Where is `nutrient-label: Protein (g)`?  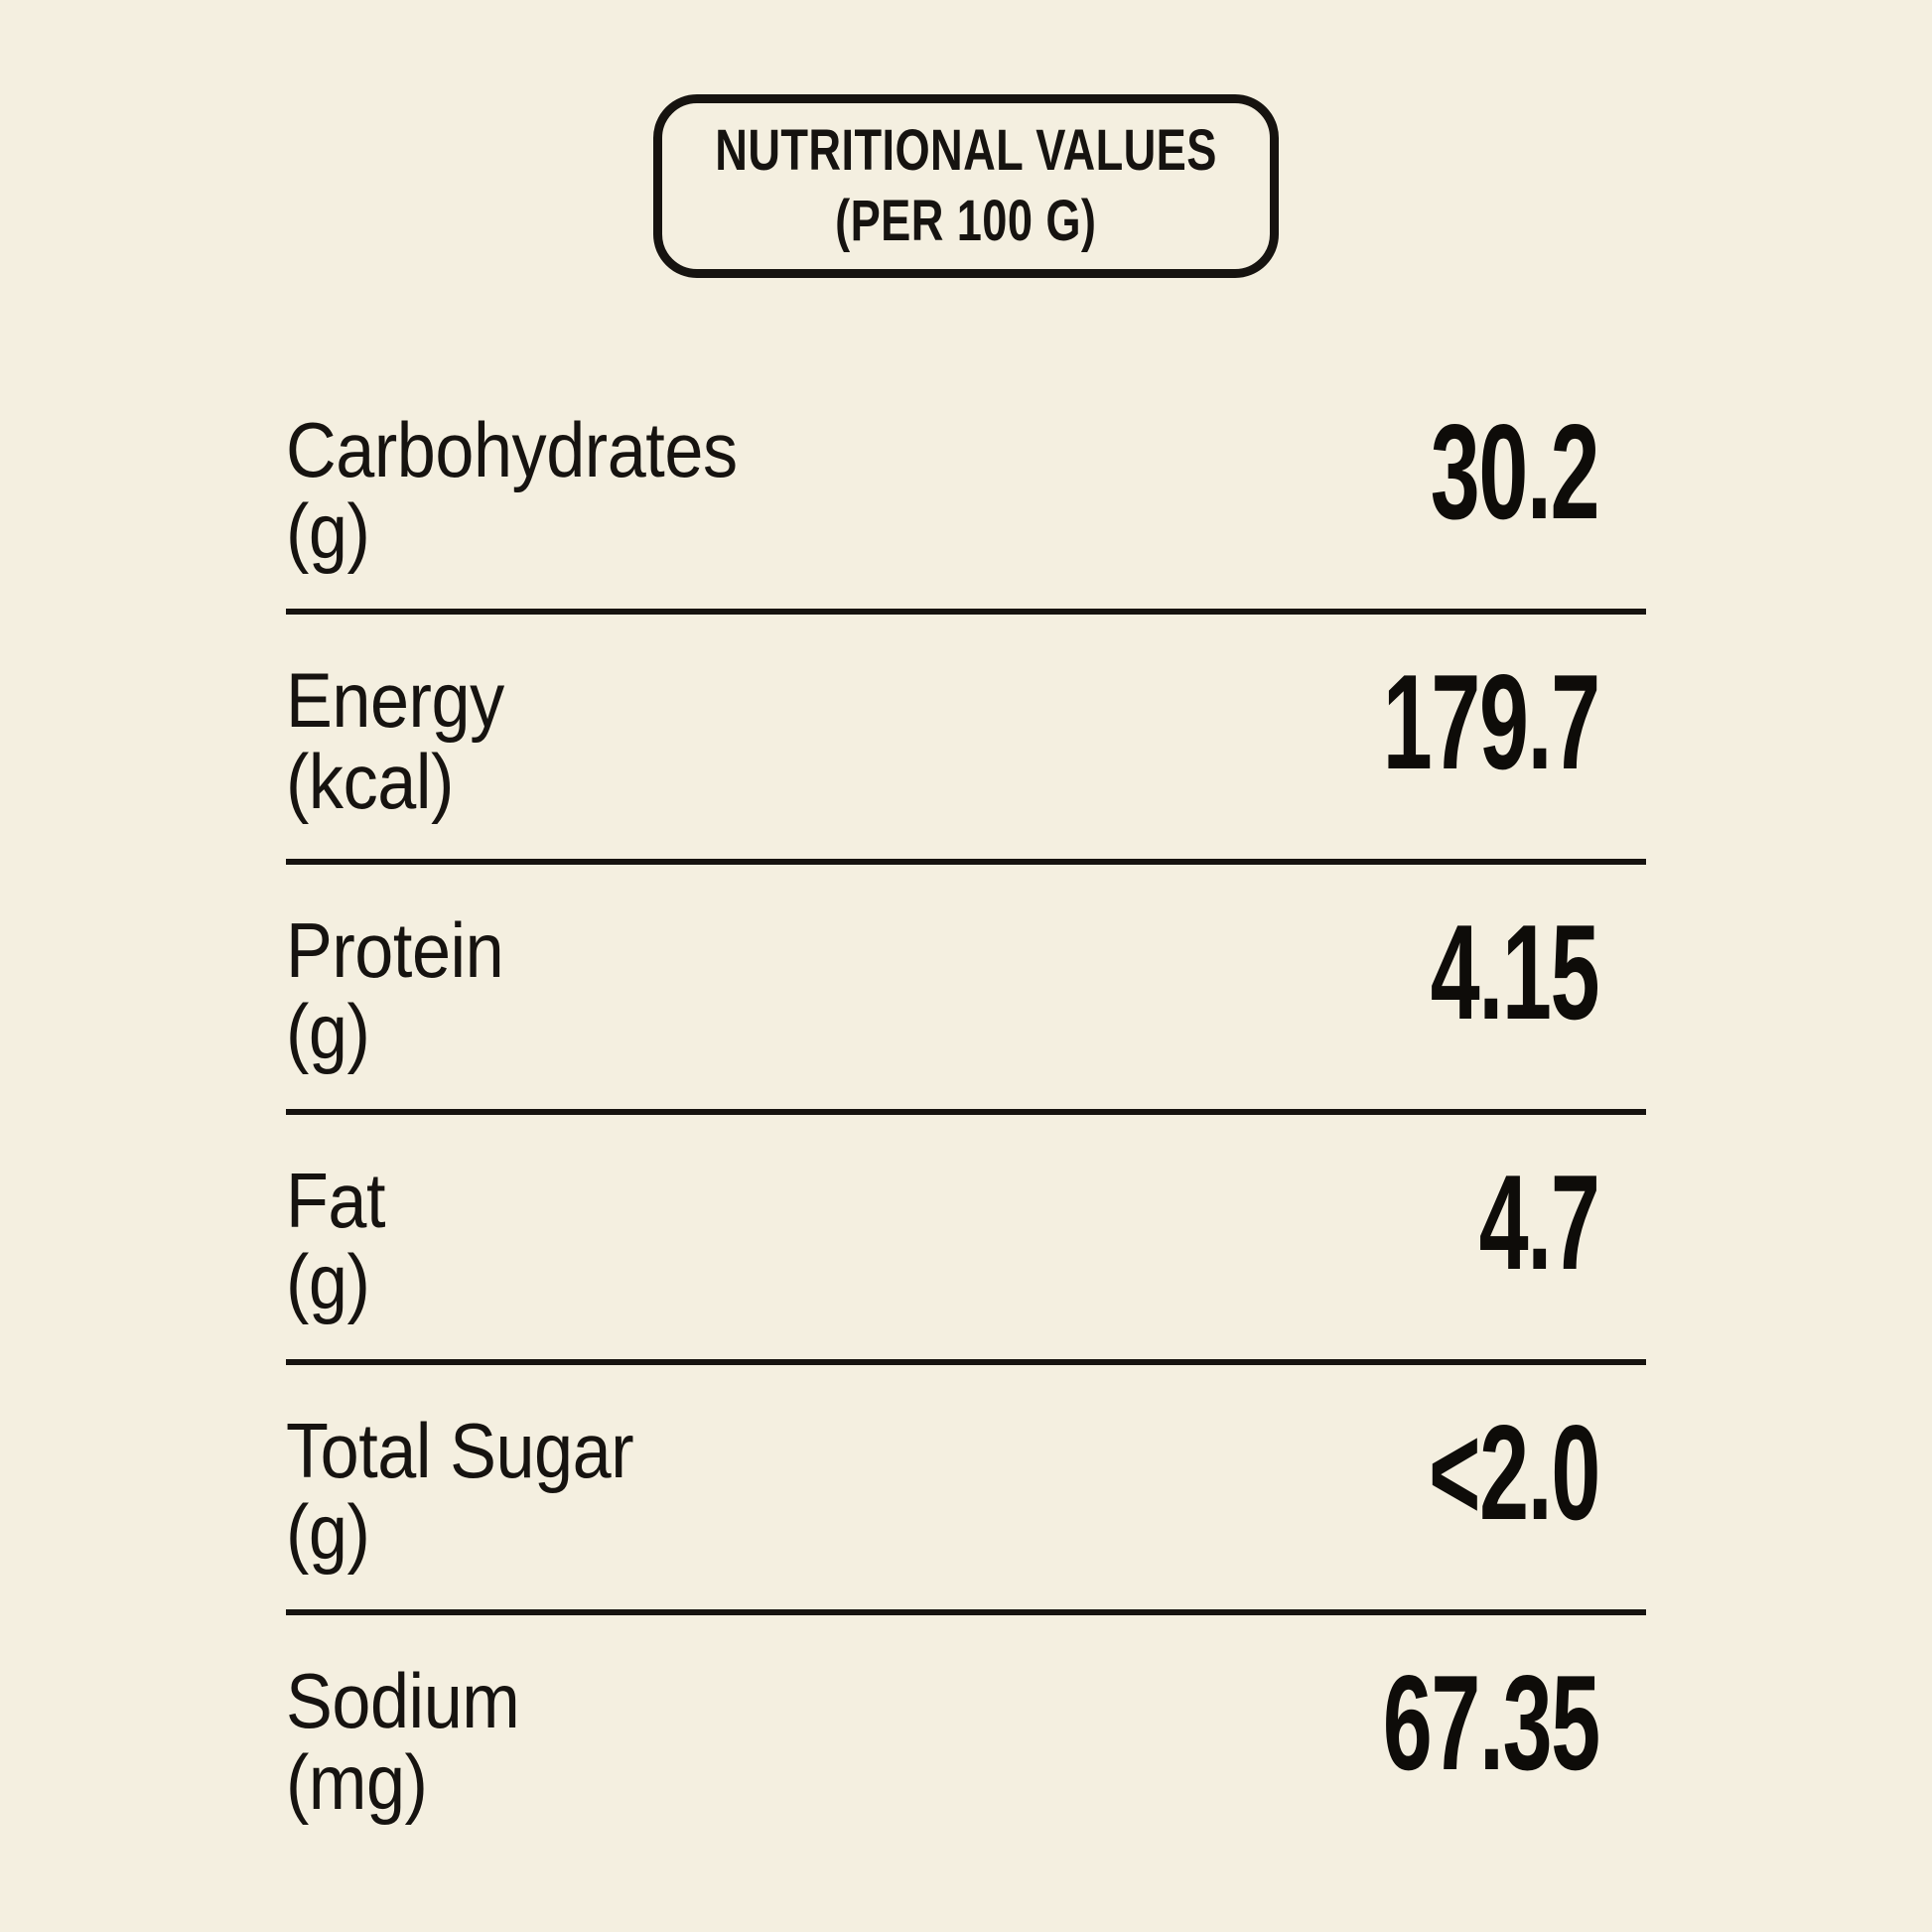
nutrient-label: Protein (g) is located at coordinates (395, 991).